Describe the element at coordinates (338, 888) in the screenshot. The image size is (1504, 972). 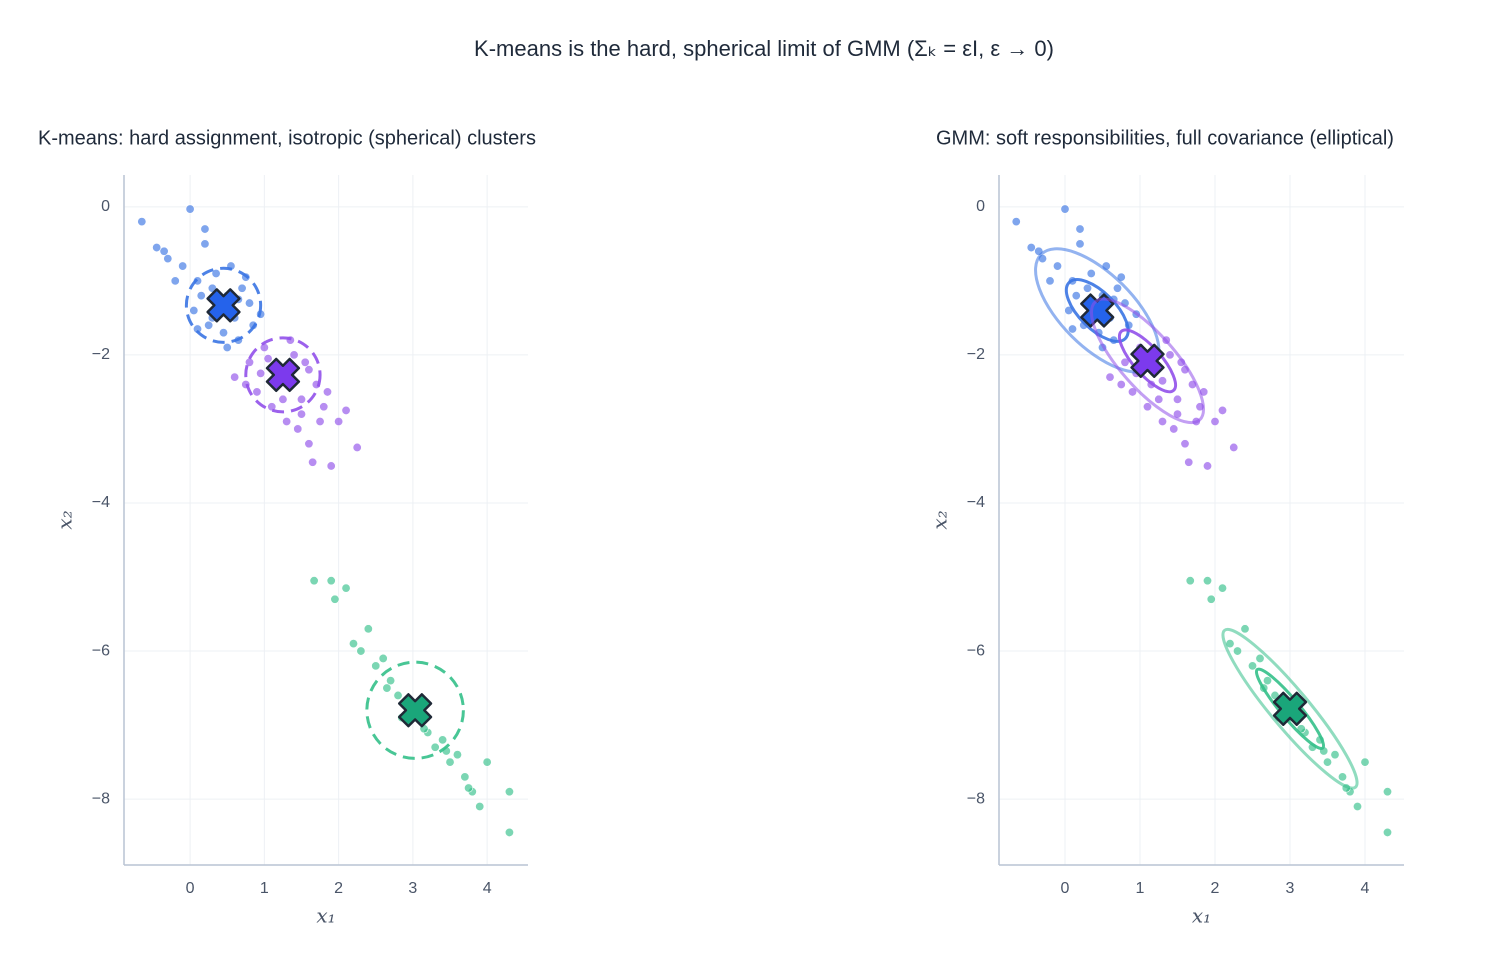
I see `x-tick-label: 2` at that location.